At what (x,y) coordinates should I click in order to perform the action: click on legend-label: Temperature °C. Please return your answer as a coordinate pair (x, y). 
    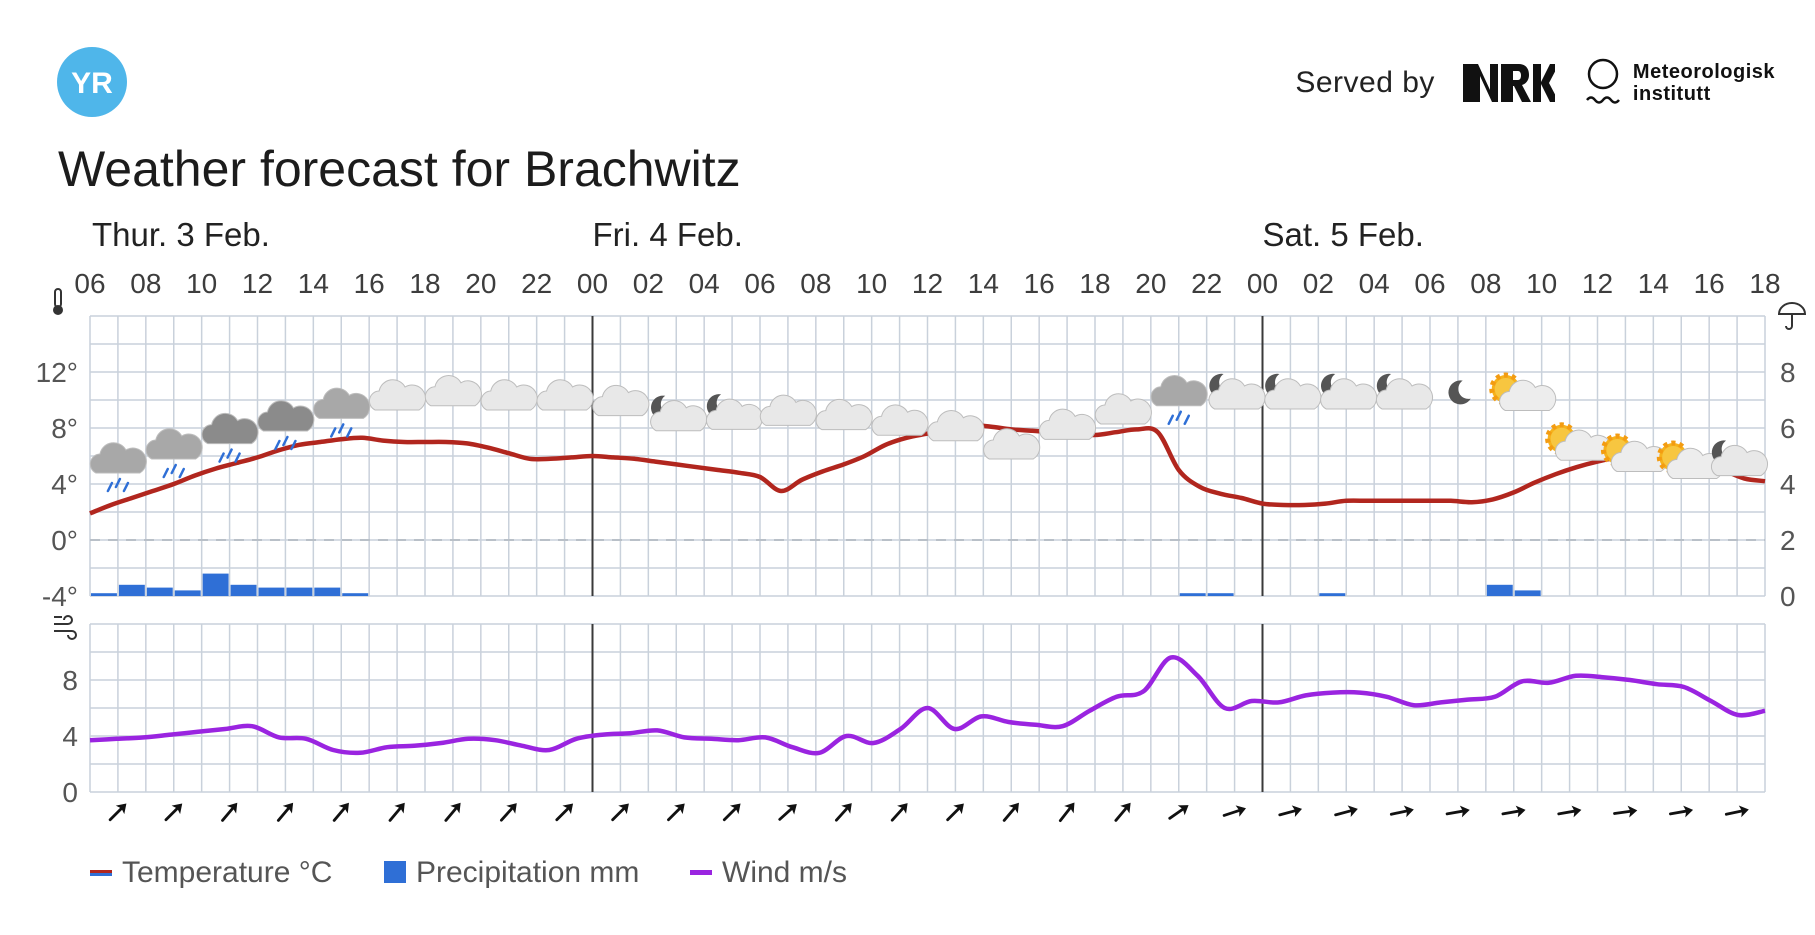
    Looking at the image, I should click on (227, 872).